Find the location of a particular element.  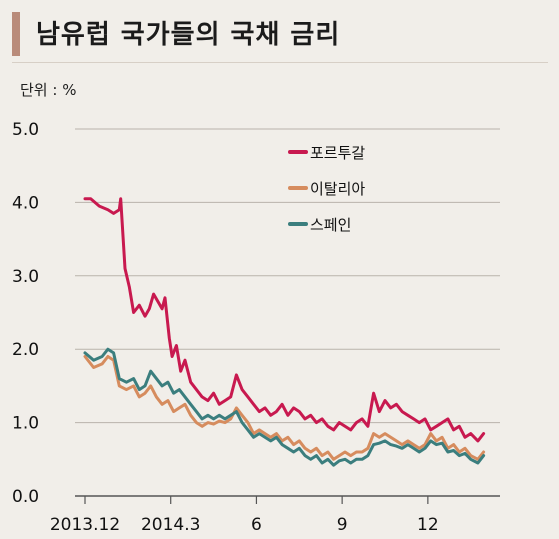

title-divider is located at coordinates (280, 62).